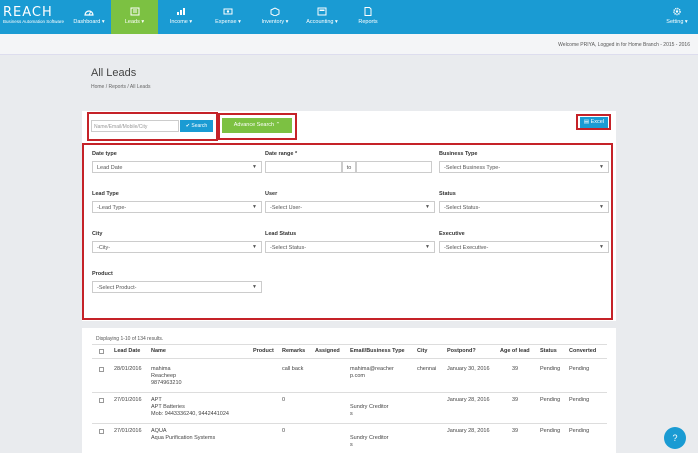 The image size is (698, 453). Describe the element at coordinates (117, 288) in the screenshot. I see `product-value: -Select Product-` at that location.